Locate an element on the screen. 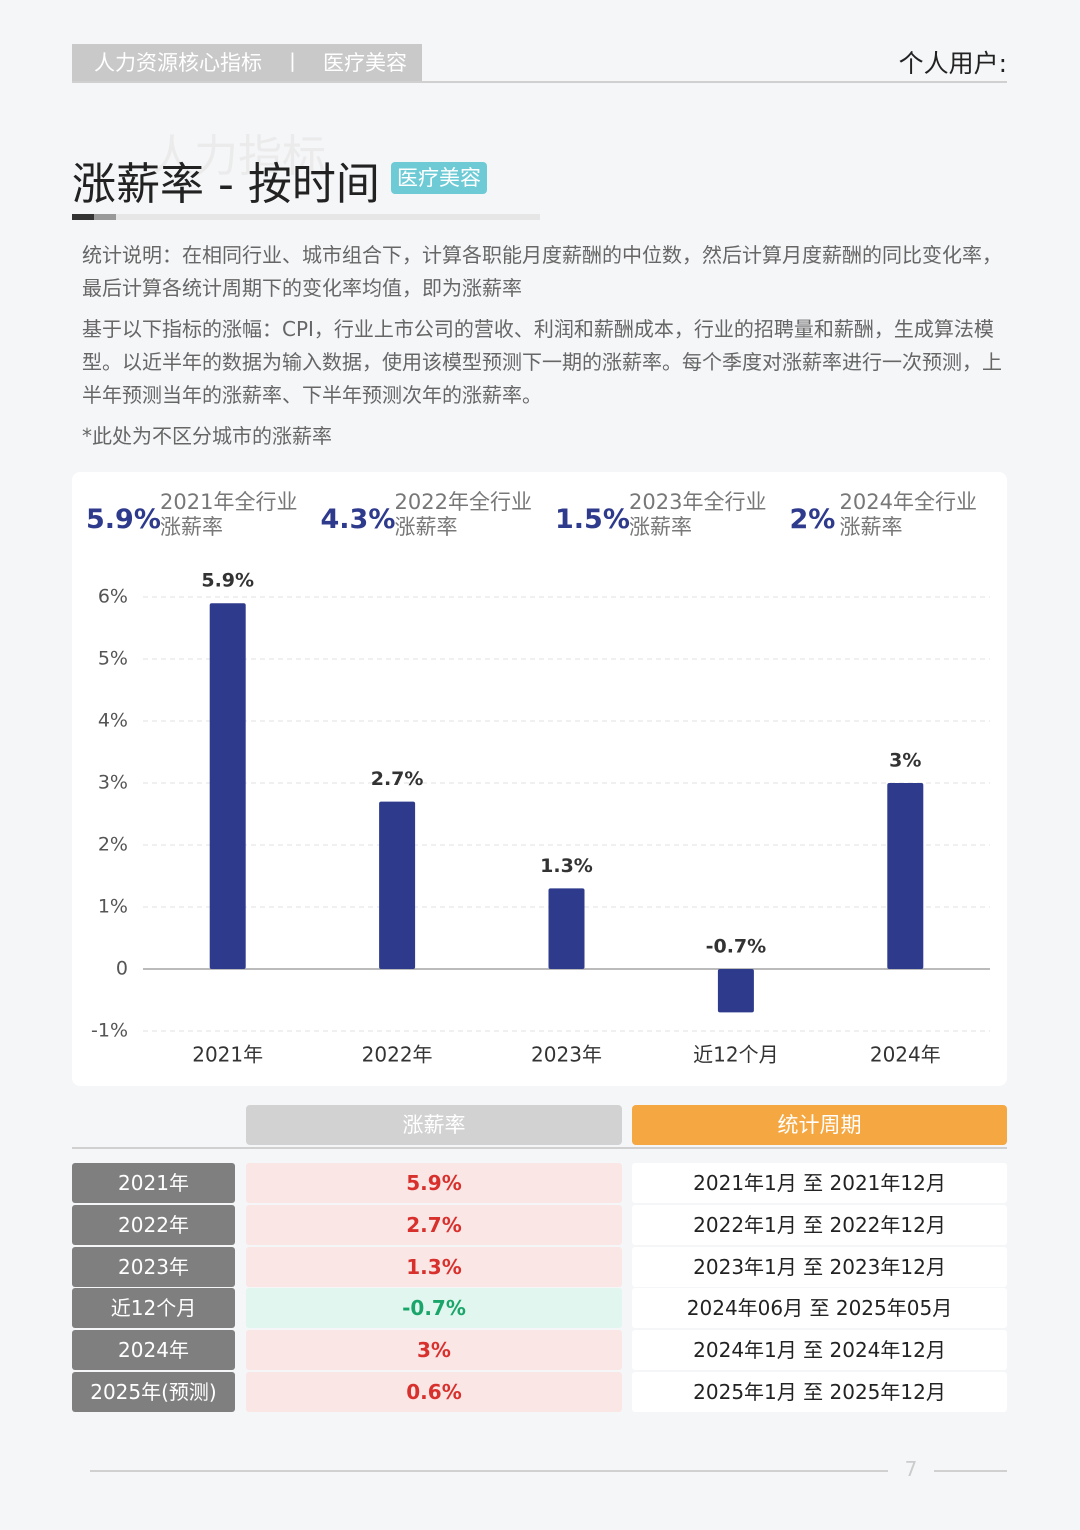 The image size is (1080, 1530). row-label: 近12个月 is located at coordinates (153, 1308).